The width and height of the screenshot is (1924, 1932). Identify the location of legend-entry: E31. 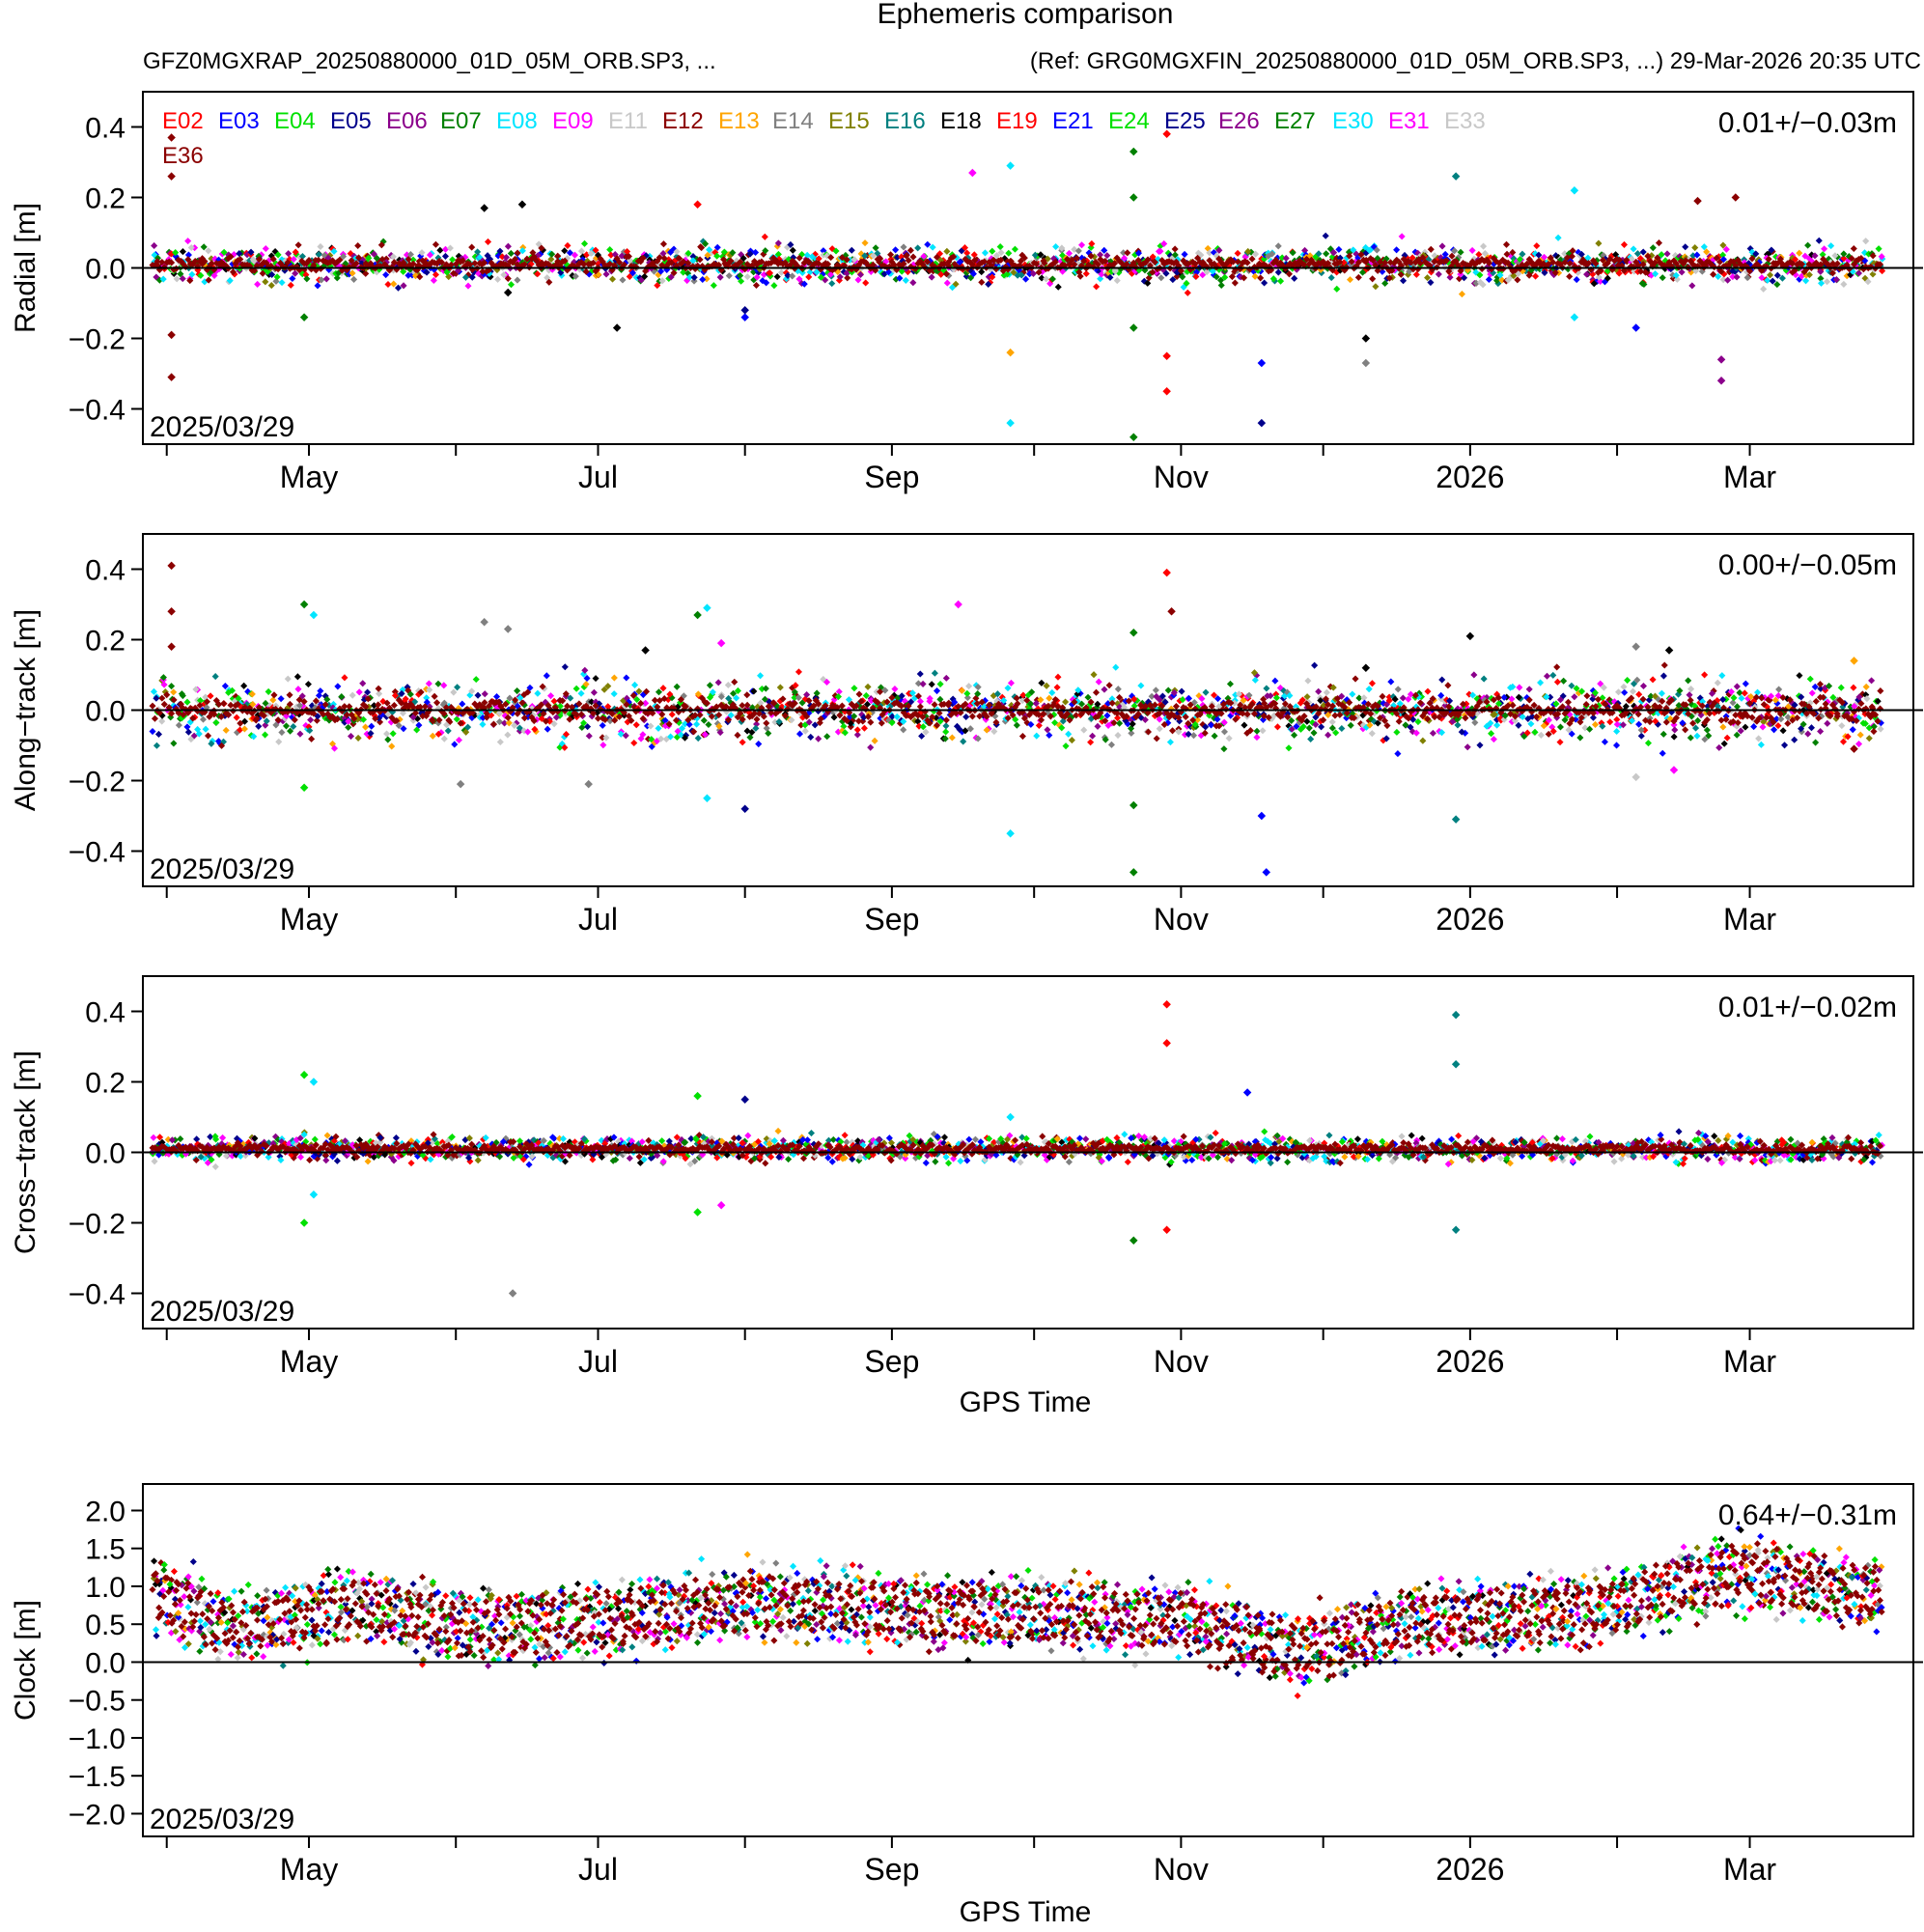
(1409, 121).